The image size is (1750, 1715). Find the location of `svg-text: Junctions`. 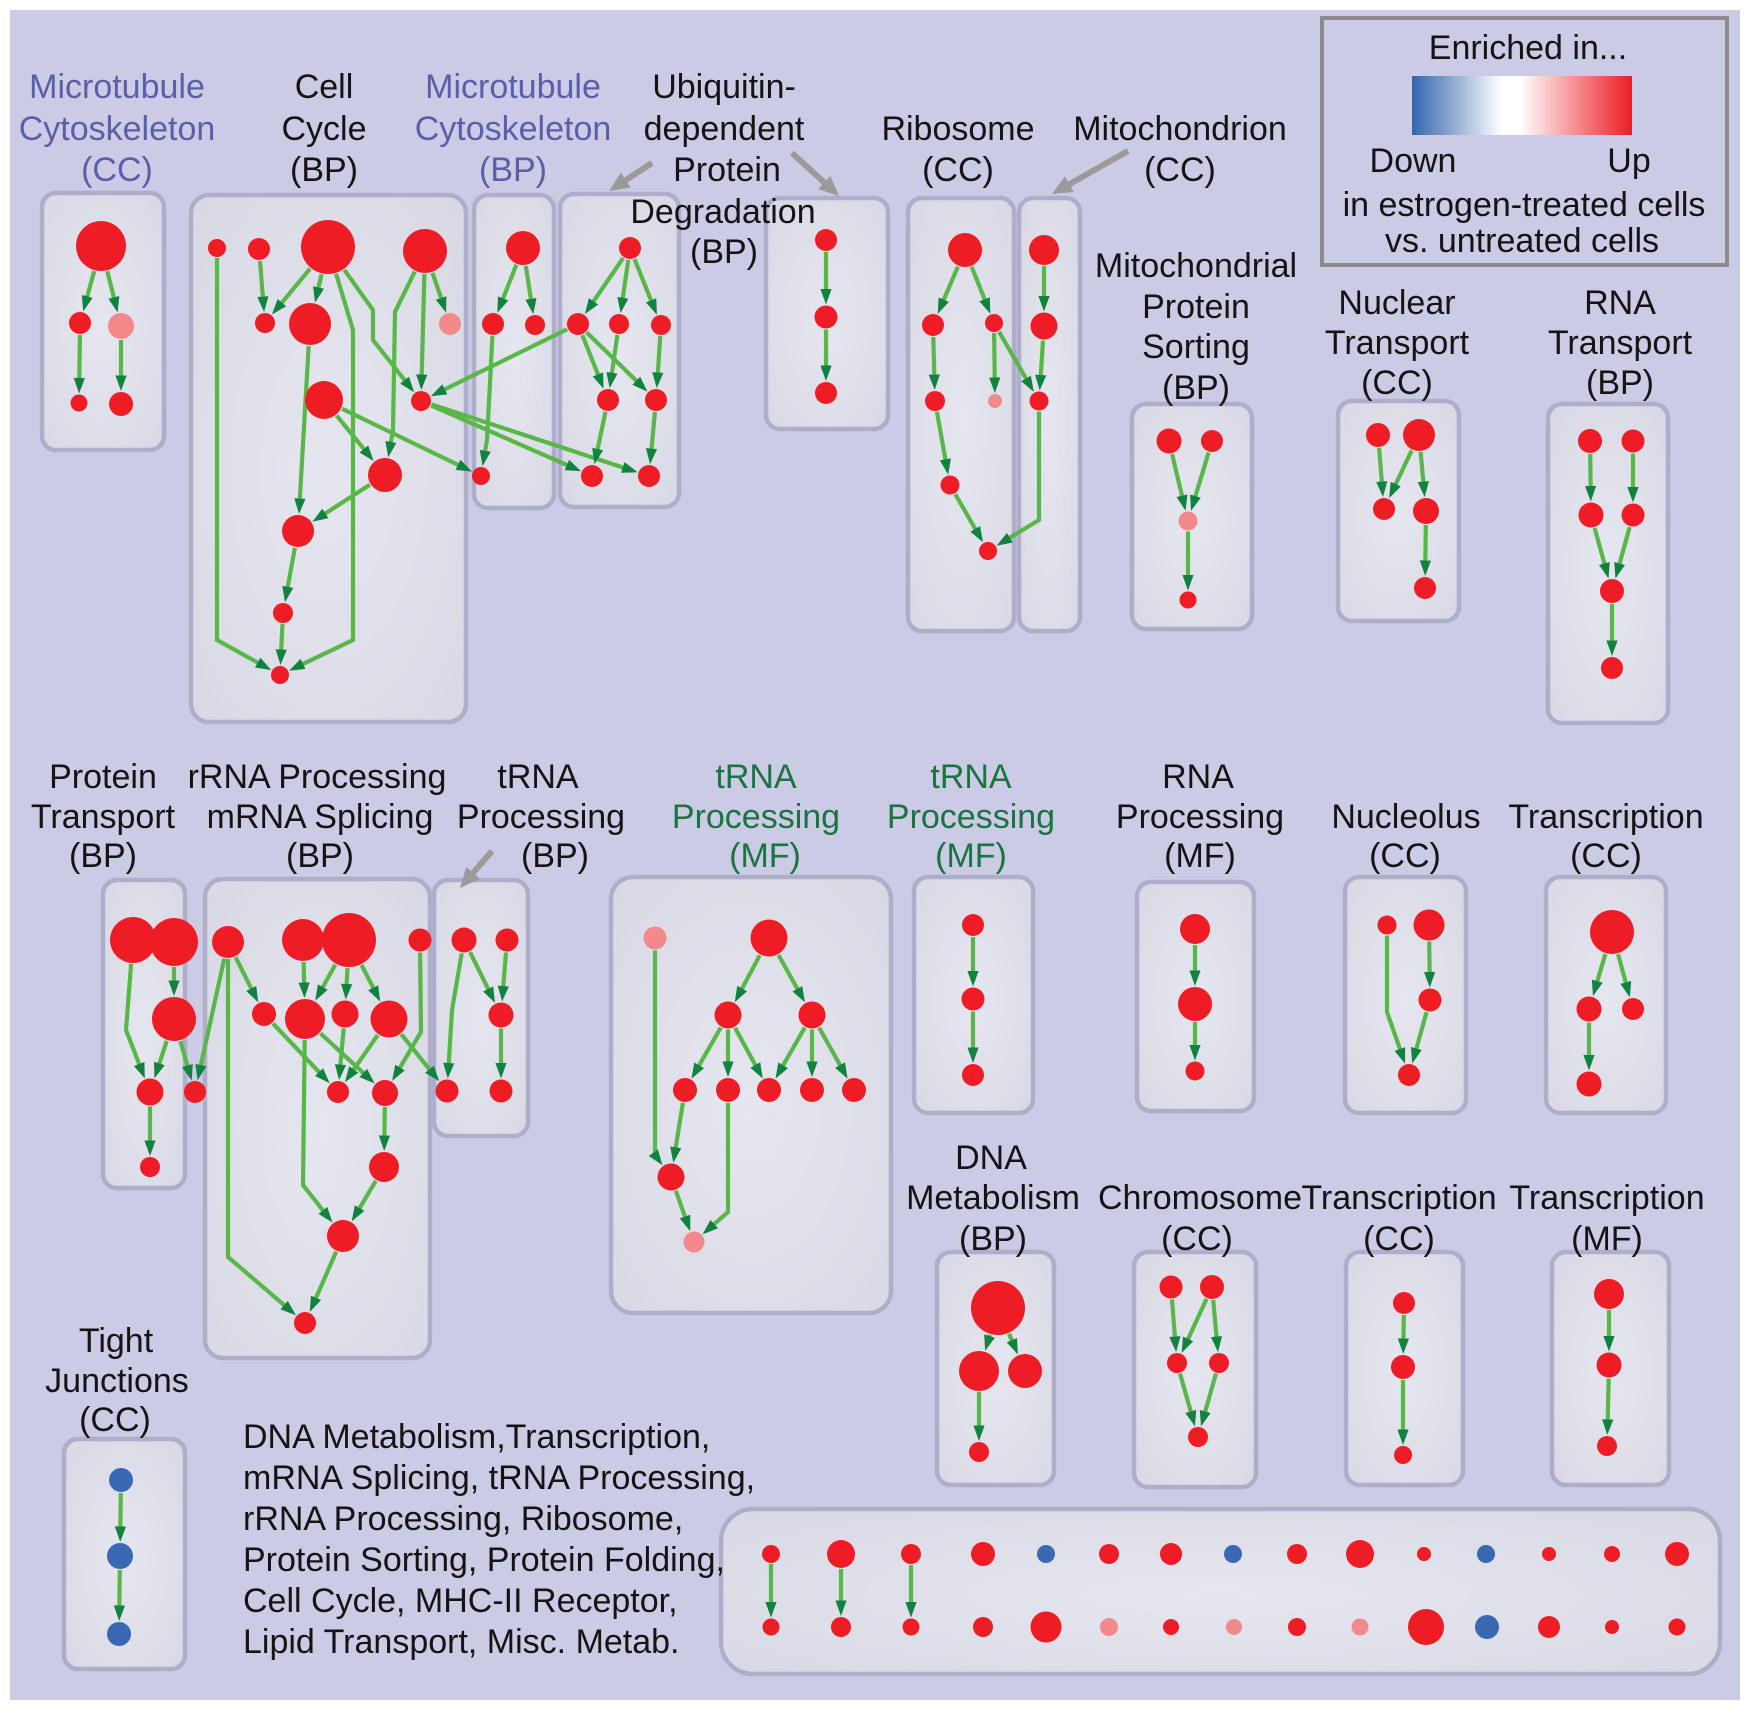

svg-text: Junctions is located at coordinates (117, 1381).